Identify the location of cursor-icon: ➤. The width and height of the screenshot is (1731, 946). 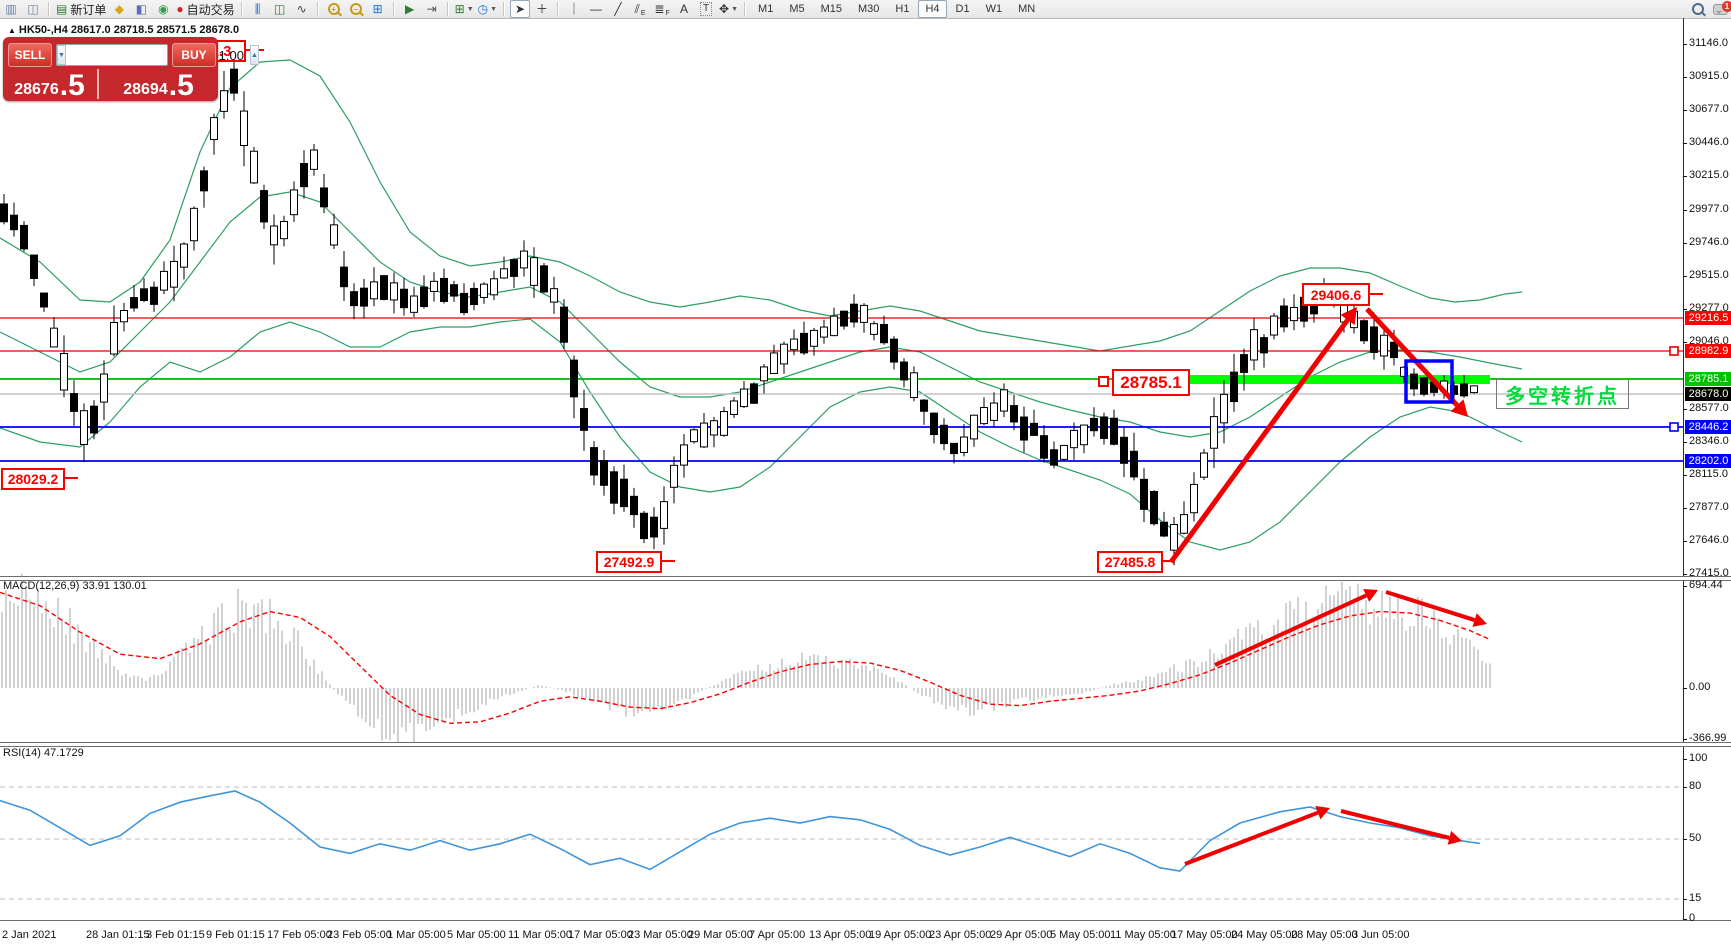
(520, 9).